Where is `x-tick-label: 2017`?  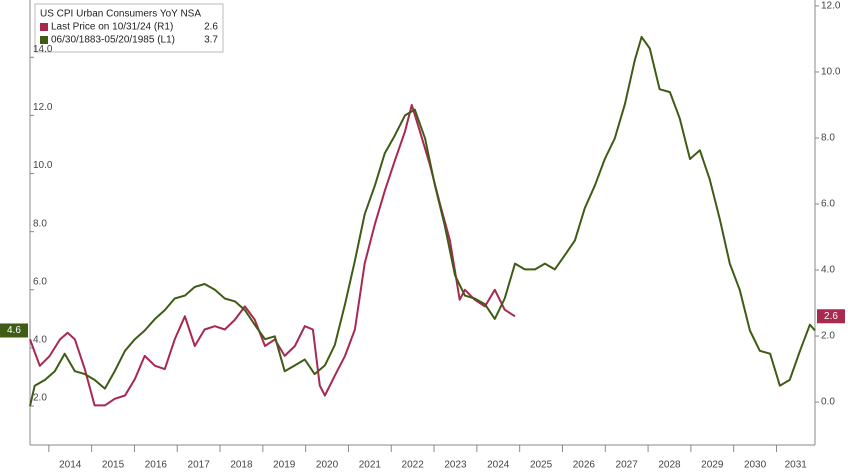 x-tick-label: 2017 is located at coordinates (199, 465).